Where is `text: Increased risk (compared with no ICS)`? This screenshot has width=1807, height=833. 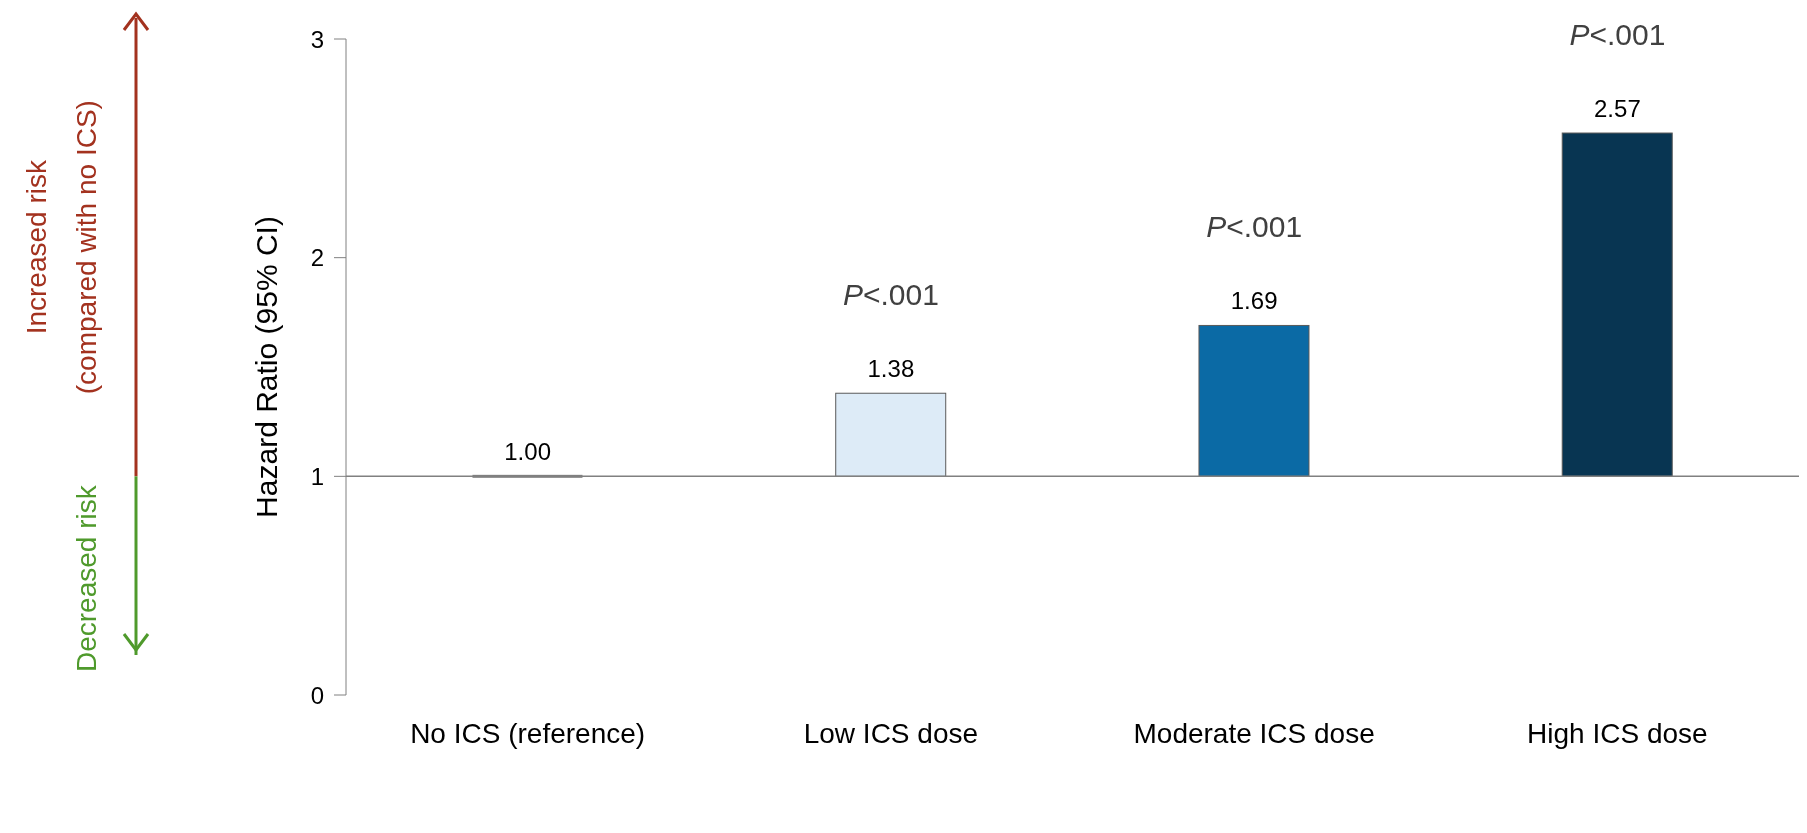 text: Increased risk (compared with no ICS) is located at coordinates (61, 247).